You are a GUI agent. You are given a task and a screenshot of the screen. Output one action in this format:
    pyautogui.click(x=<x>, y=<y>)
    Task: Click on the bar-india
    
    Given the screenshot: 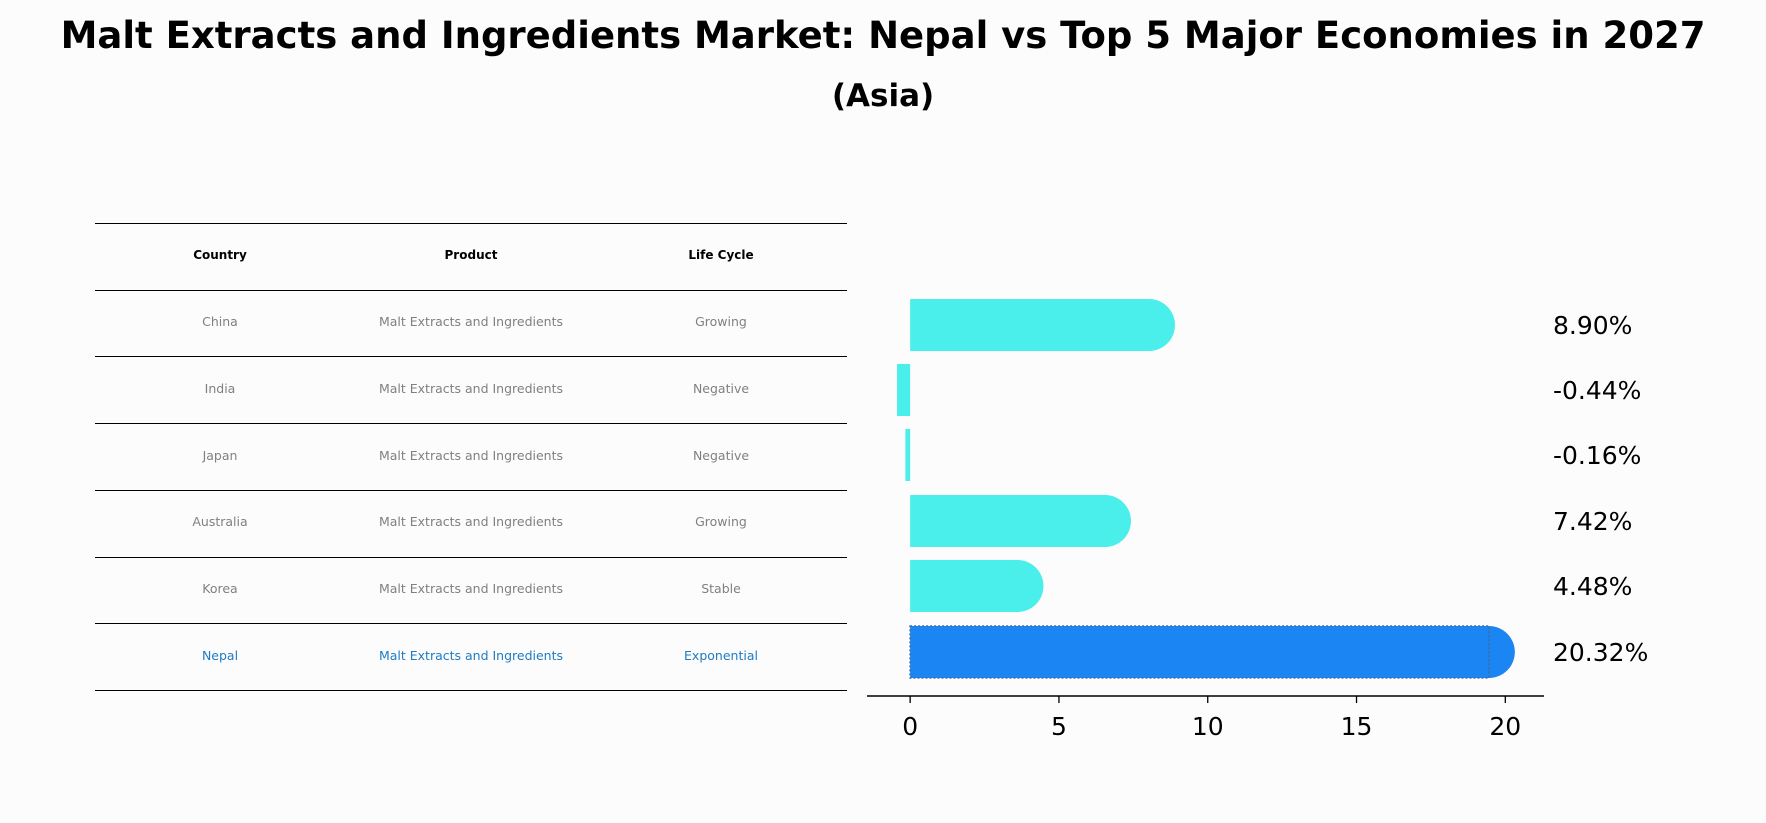 What is the action you would take?
    pyautogui.click(x=904, y=390)
    